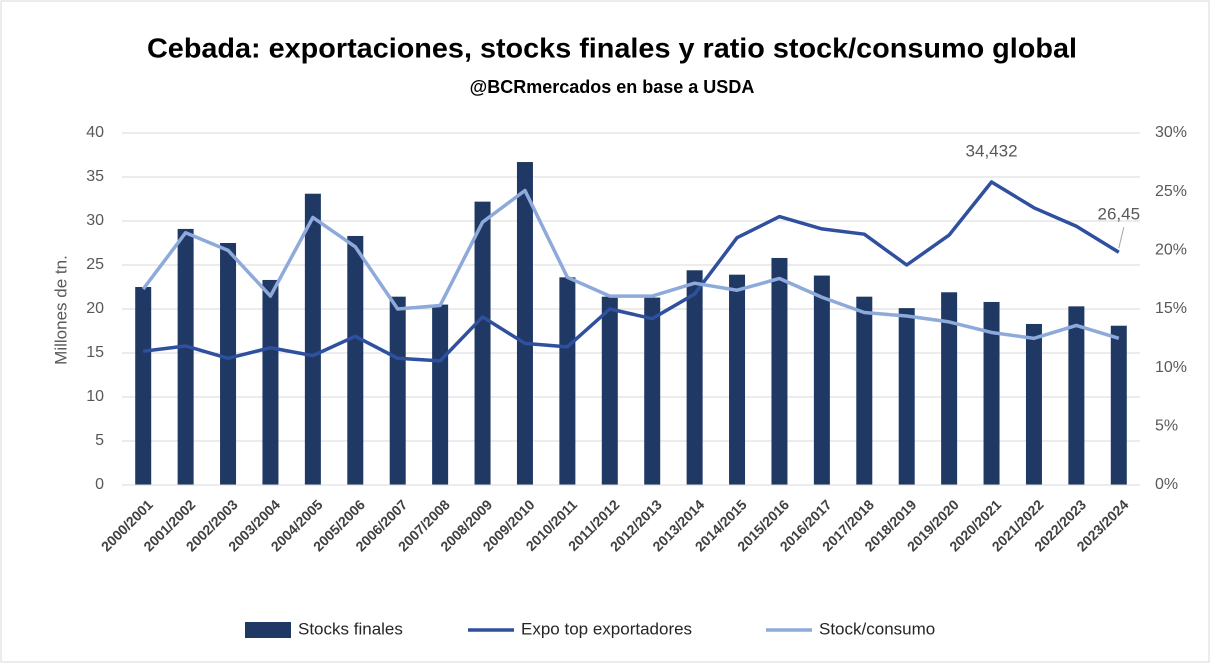 The image size is (1211, 664). I want to click on y-tick-label: 10, so click(95, 396).